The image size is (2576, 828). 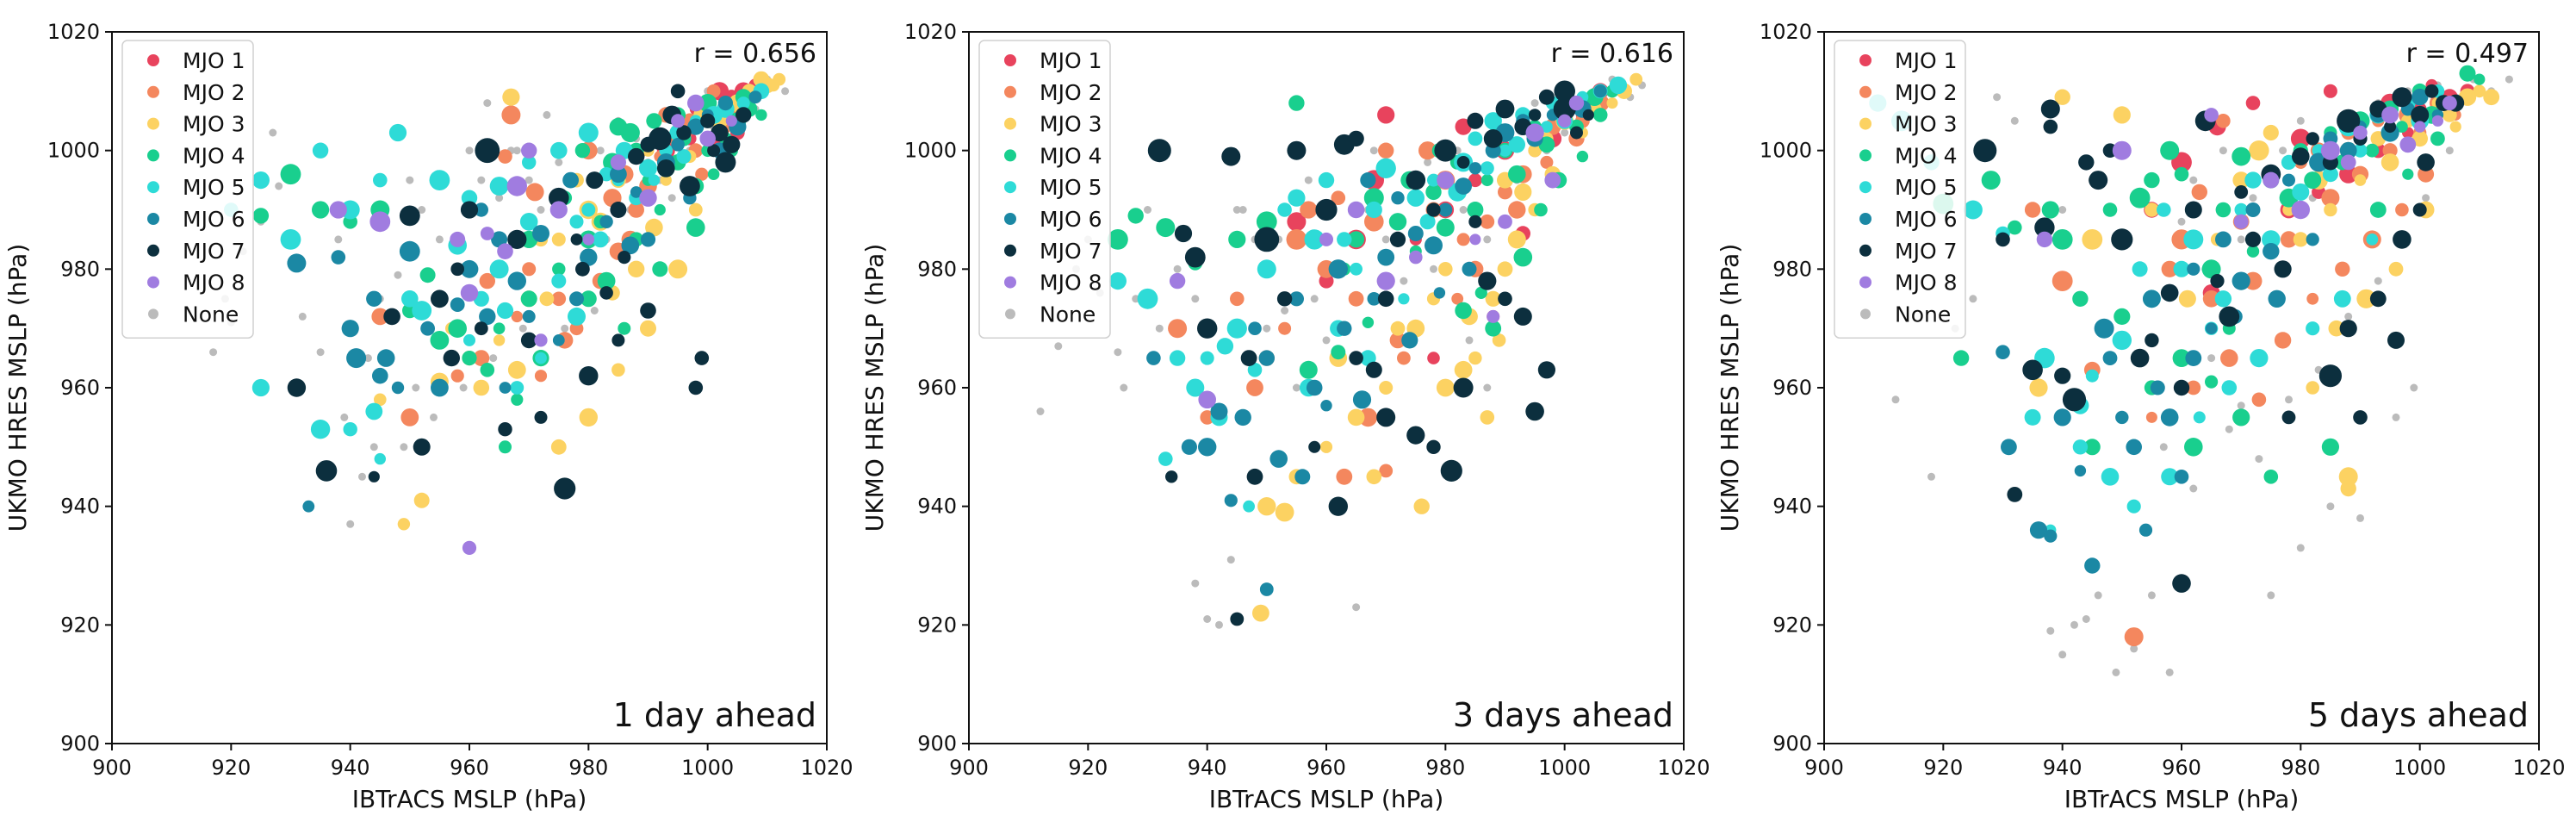 What do you see at coordinates (74, 32) in the screenshot?
I see `y-tick-label: 1020` at bounding box center [74, 32].